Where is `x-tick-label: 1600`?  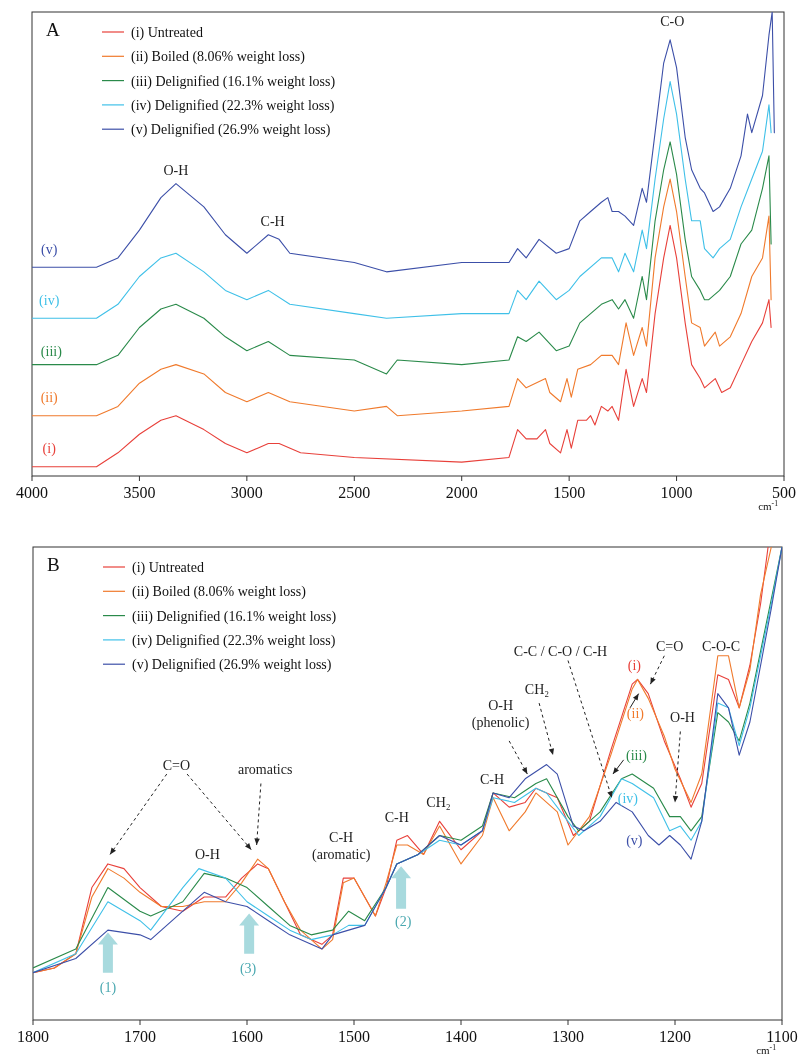 x-tick-label: 1600 is located at coordinates (247, 1036).